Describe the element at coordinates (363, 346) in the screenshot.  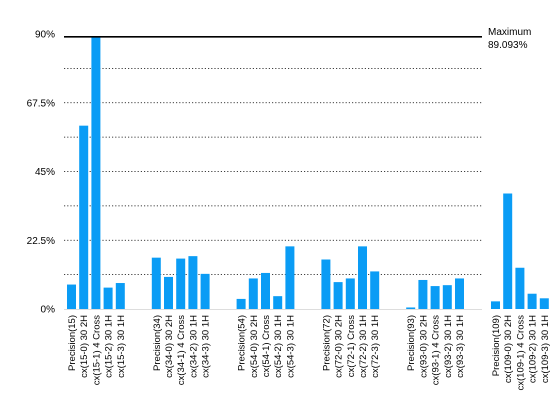
I see `x-tick-label: cx(72-2) 30 1H` at that location.